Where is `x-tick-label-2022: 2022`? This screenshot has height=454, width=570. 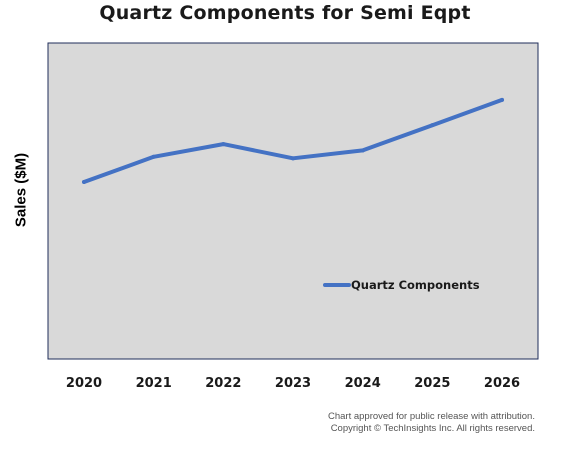
x-tick-label-2022: 2022 is located at coordinates (223, 383).